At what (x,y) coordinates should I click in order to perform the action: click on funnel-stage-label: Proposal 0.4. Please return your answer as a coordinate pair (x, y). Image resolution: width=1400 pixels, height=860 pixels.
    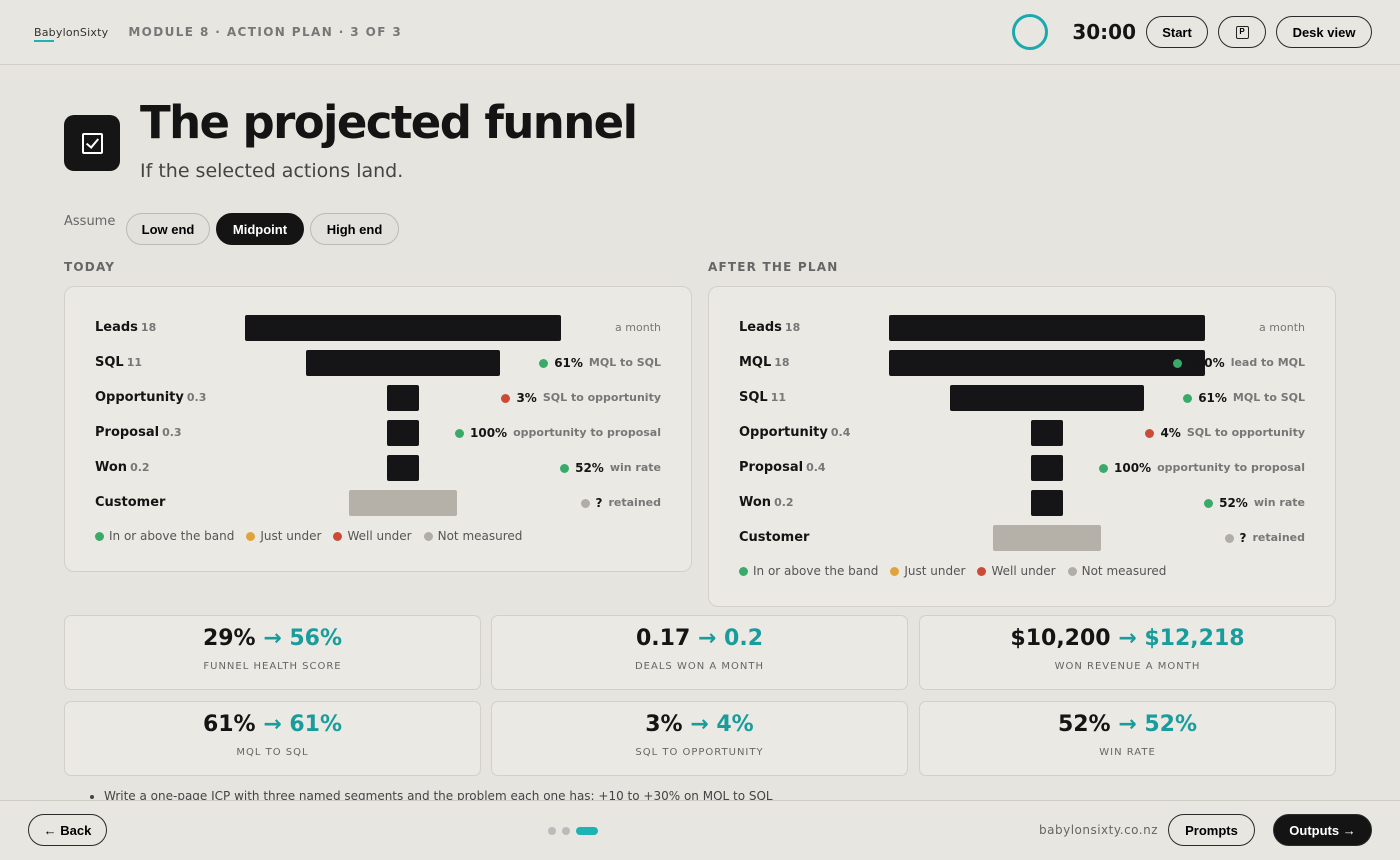
    Looking at the image, I should click on (782, 468).